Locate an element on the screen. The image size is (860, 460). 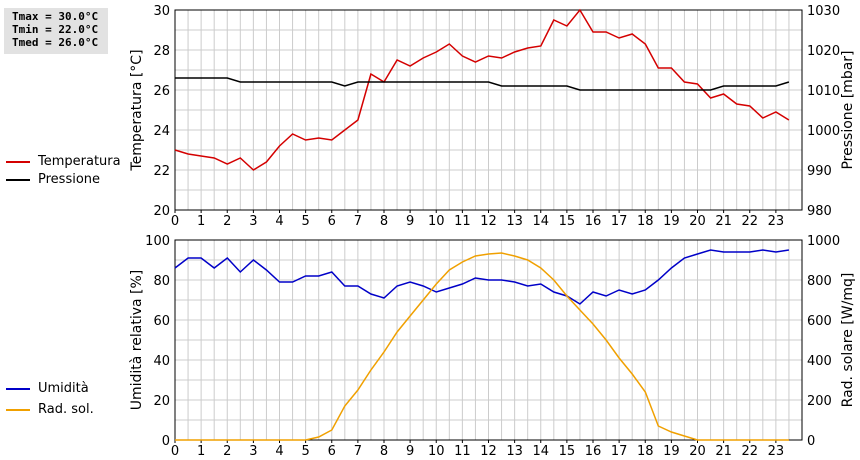
temp-pressure-xtick-label: 0 is located at coordinates (175, 221).